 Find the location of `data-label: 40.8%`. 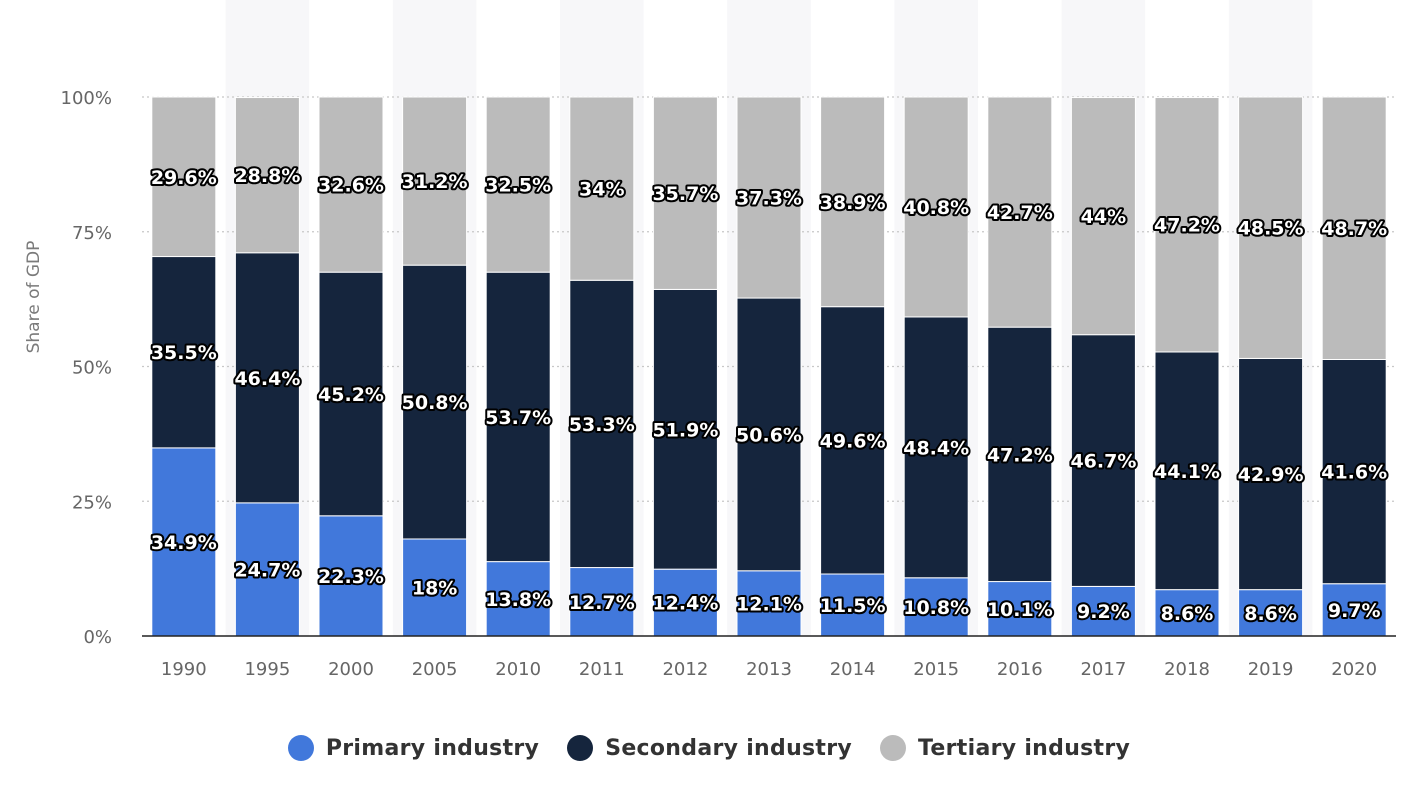

data-label: 40.8% is located at coordinates (936, 208).